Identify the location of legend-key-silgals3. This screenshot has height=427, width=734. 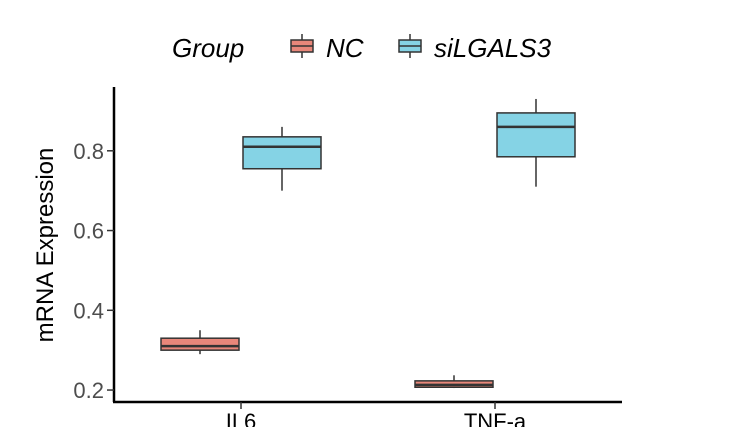
(410, 46).